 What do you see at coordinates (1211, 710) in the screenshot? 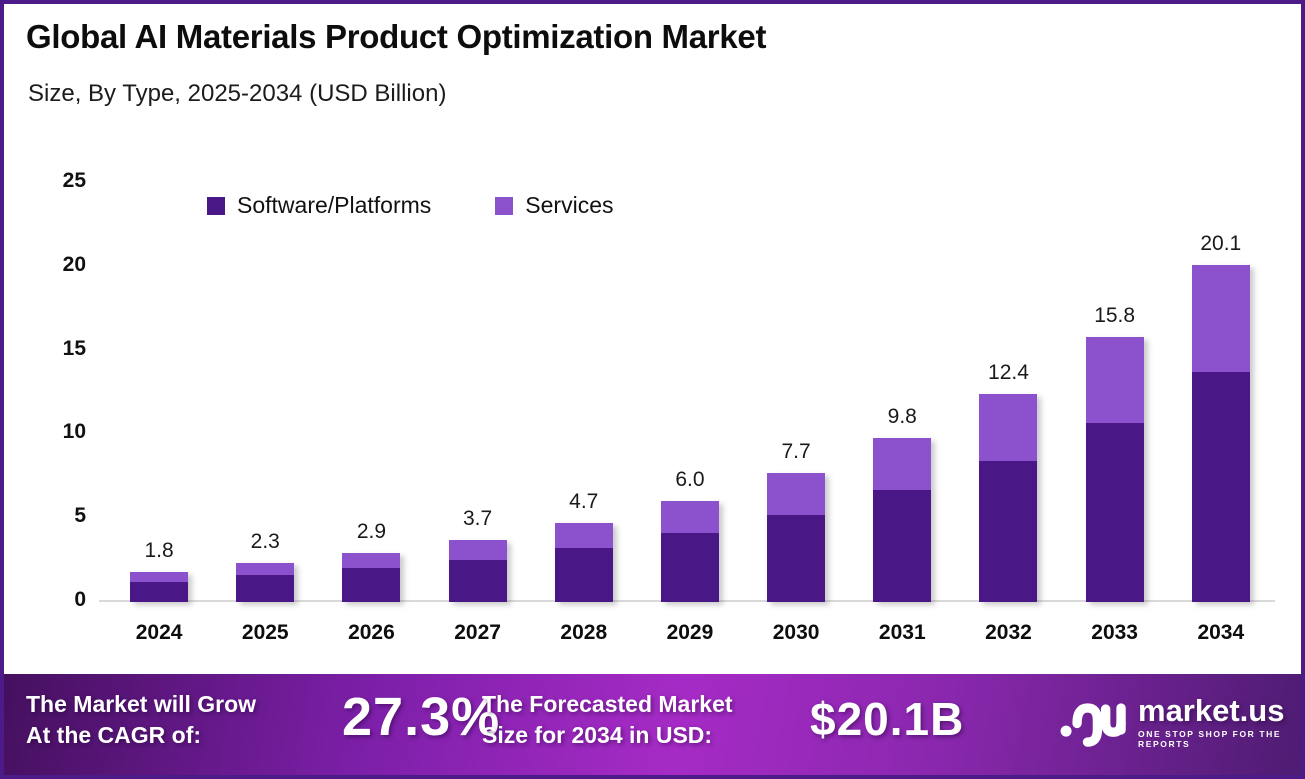
I see `marketus-logo-text: market.us` at bounding box center [1211, 710].